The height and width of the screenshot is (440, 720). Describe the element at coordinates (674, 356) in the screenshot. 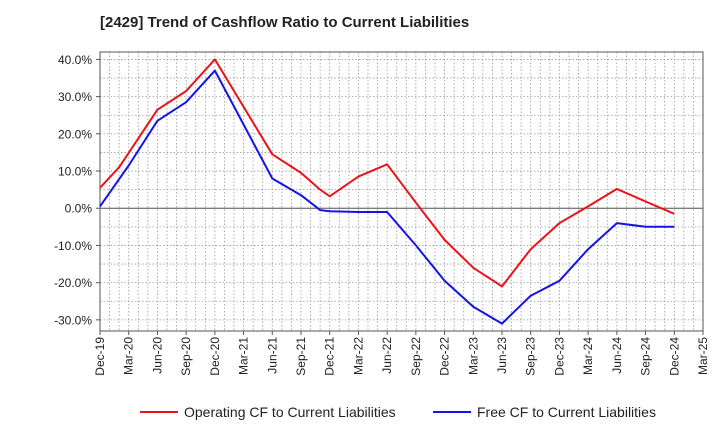

I see `x-tick-label: Dec-24` at that location.